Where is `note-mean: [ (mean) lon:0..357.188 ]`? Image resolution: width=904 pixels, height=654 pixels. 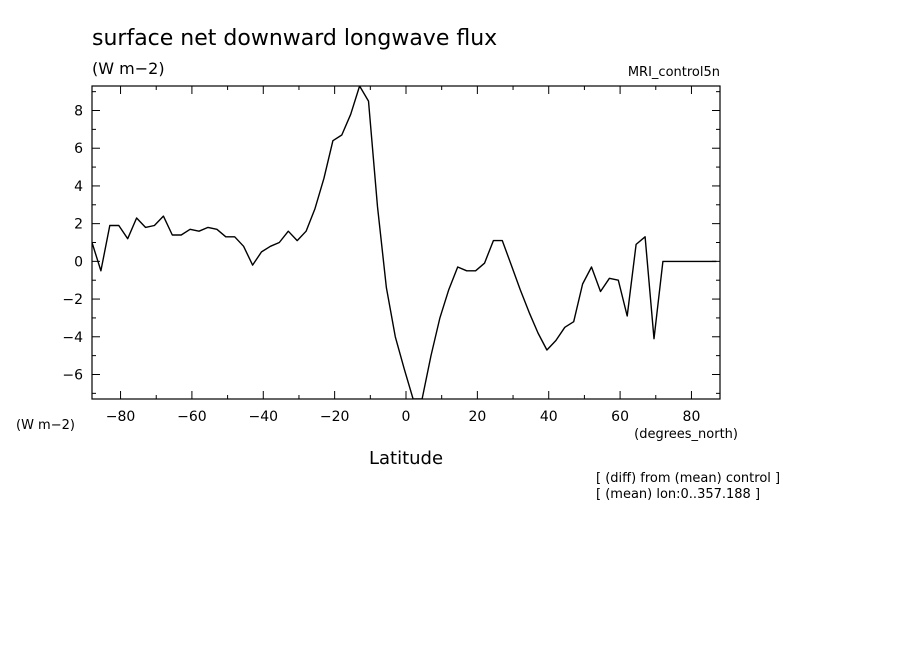 note-mean: [ (mean) lon:0..357.188 ] is located at coordinates (678, 494).